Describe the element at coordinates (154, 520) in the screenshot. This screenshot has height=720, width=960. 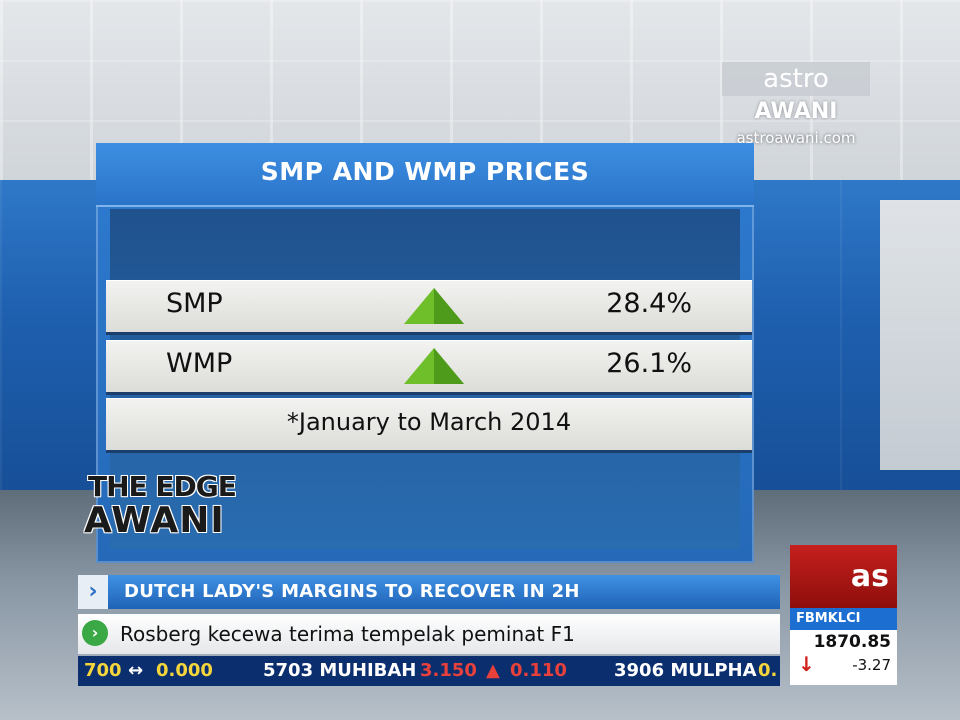
I see `show-logo-line2: AWANI` at that location.